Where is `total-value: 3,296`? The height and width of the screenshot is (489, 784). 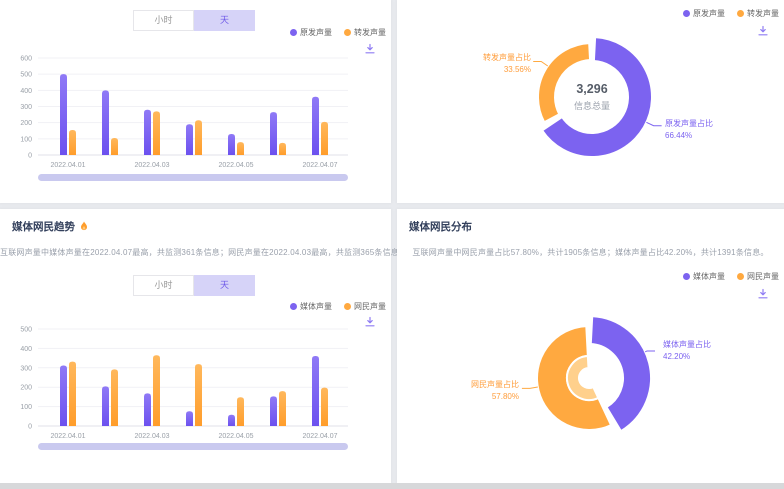 total-value: 3,296 is located at coordinates (592, 89).